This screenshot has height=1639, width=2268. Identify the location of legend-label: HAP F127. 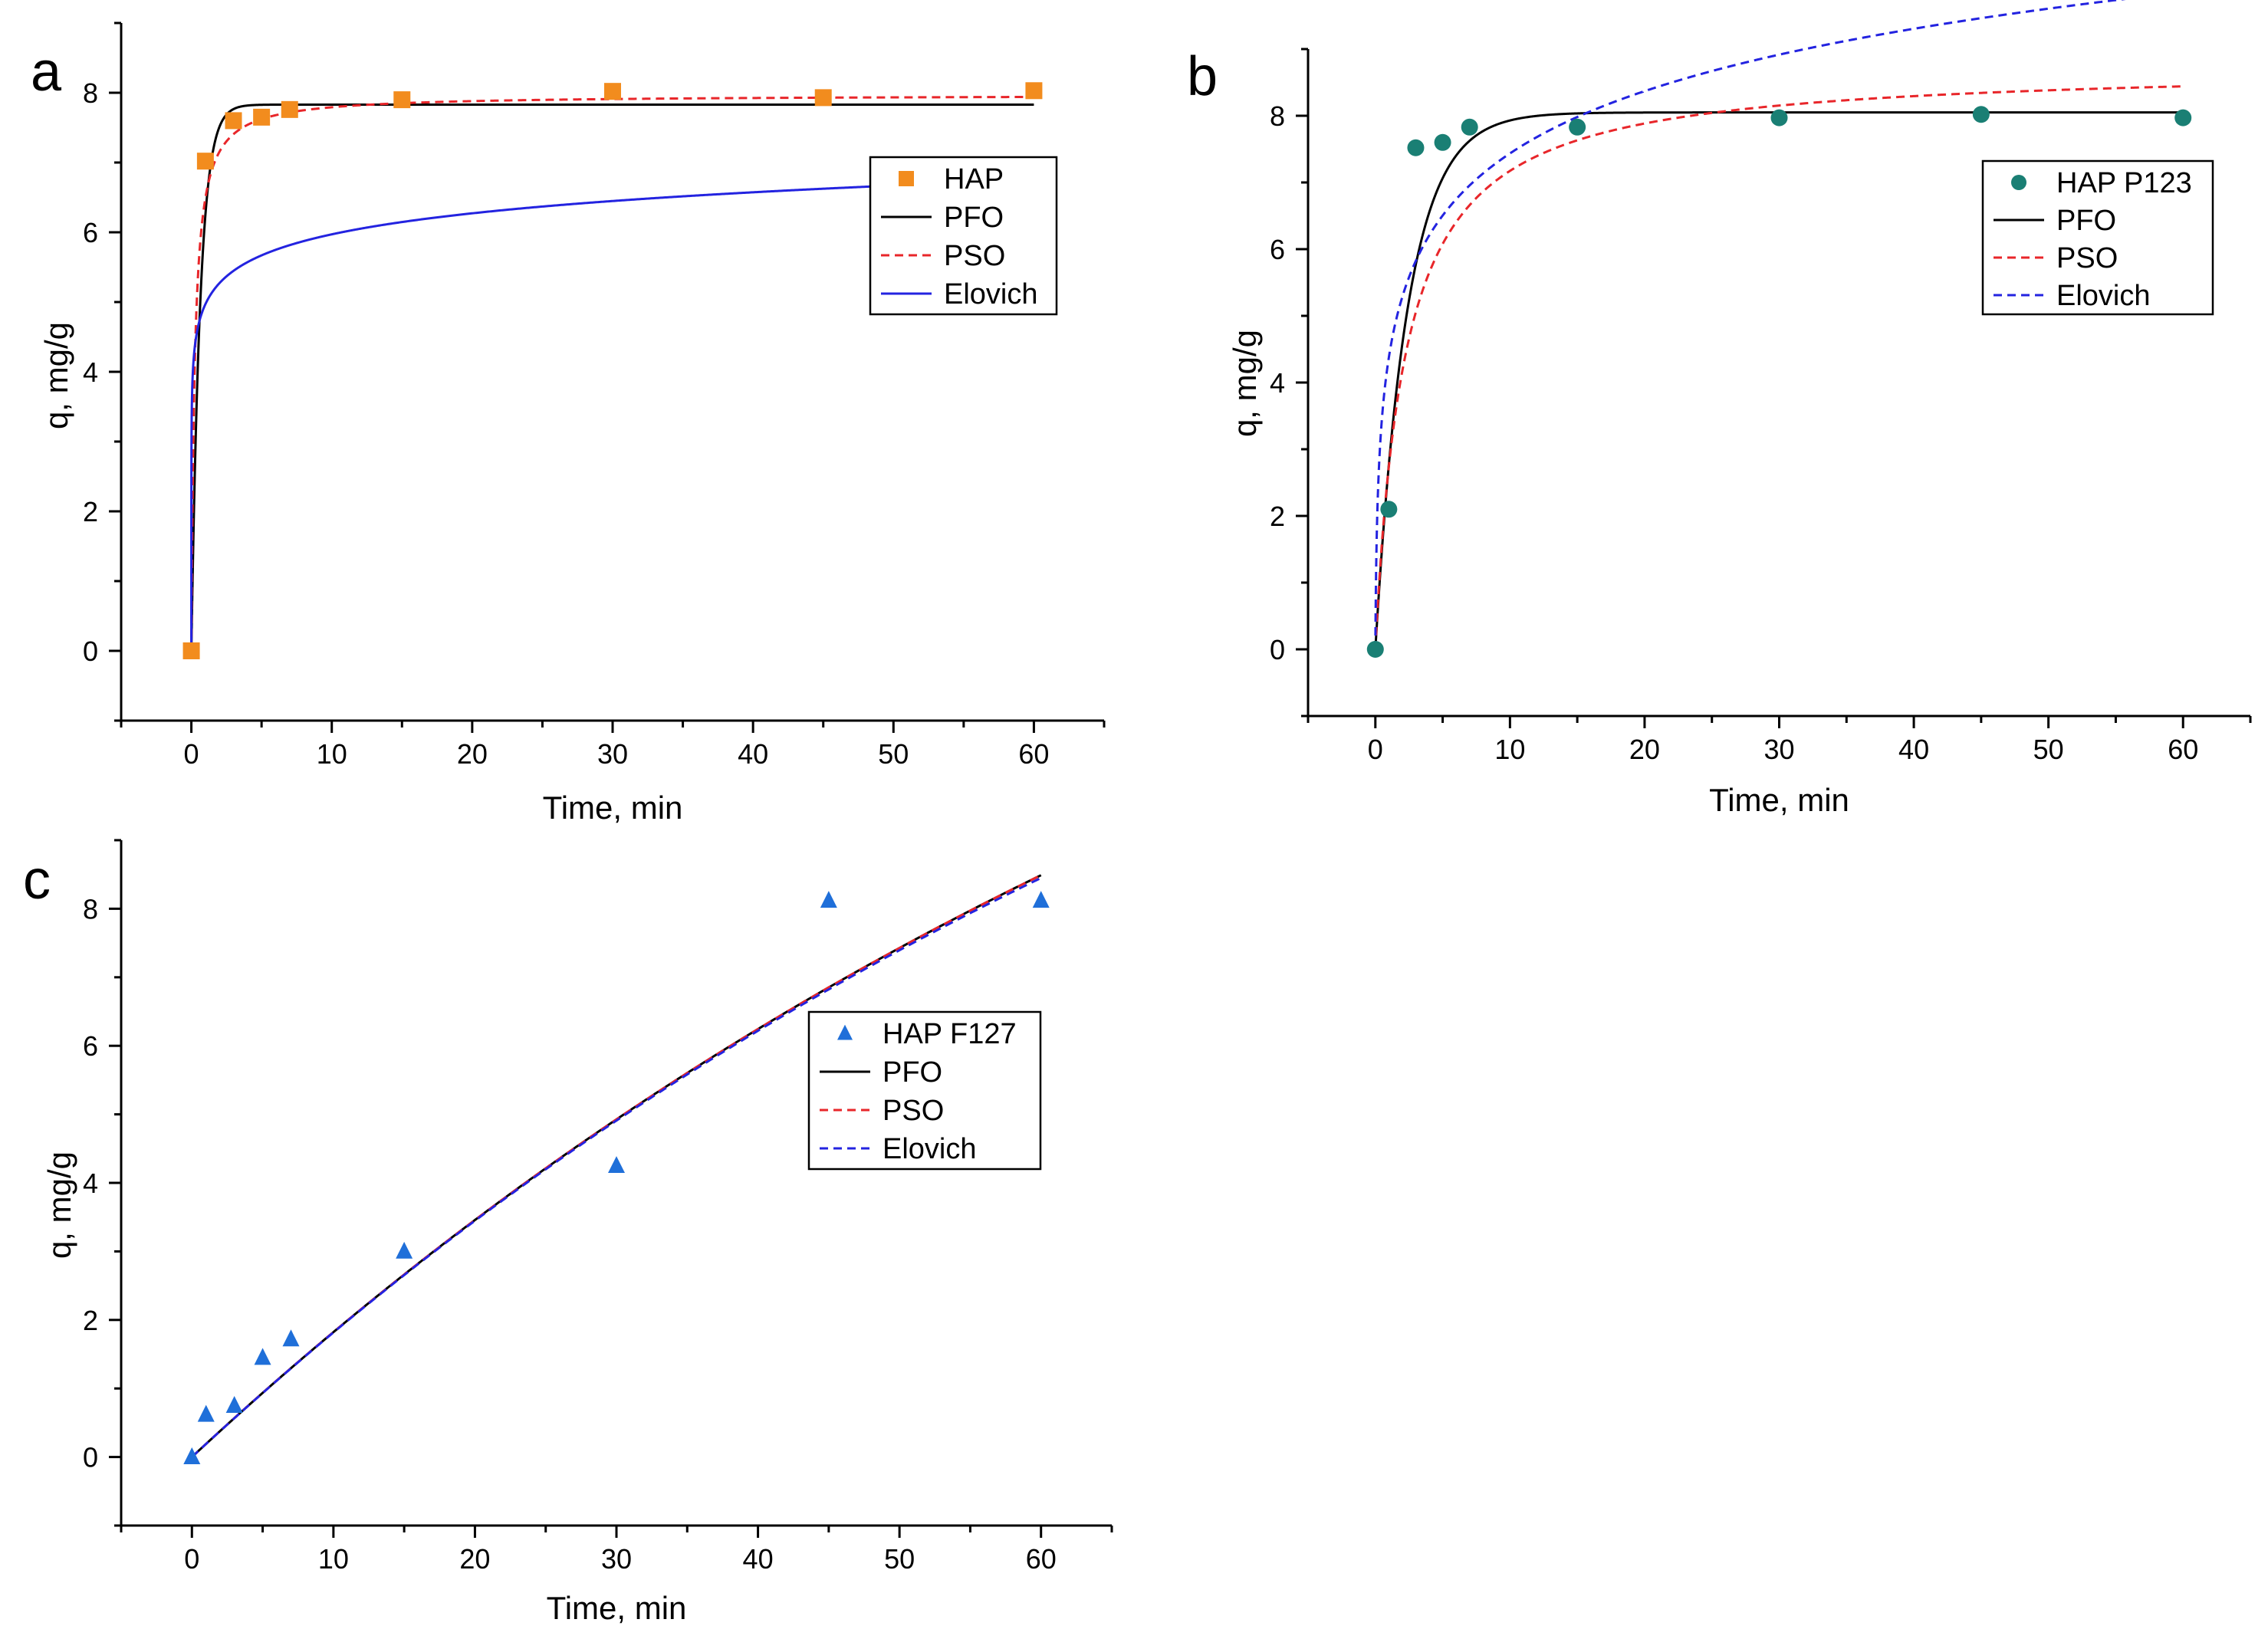
(950, 1034).